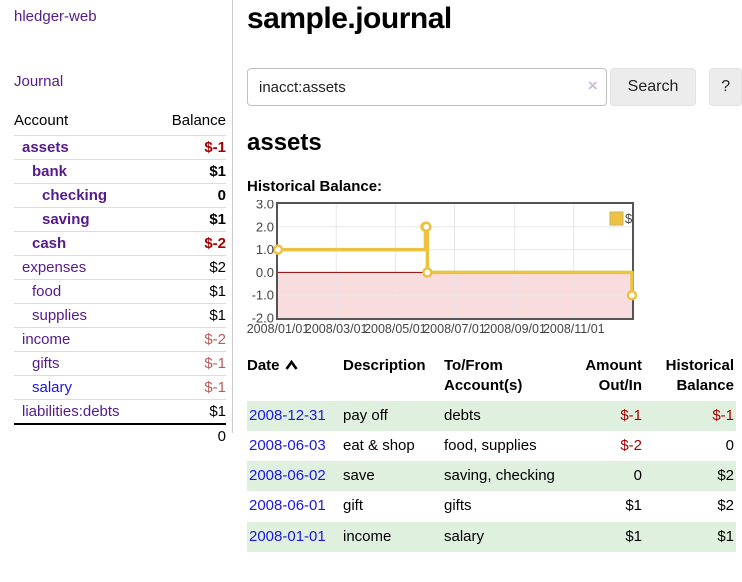 Image resolution: width=742 pixels, height=582 pixels. Describe the element at coordinates (263, 295) in the screenshot. I see `y-tick-label: -1.0` at that location.